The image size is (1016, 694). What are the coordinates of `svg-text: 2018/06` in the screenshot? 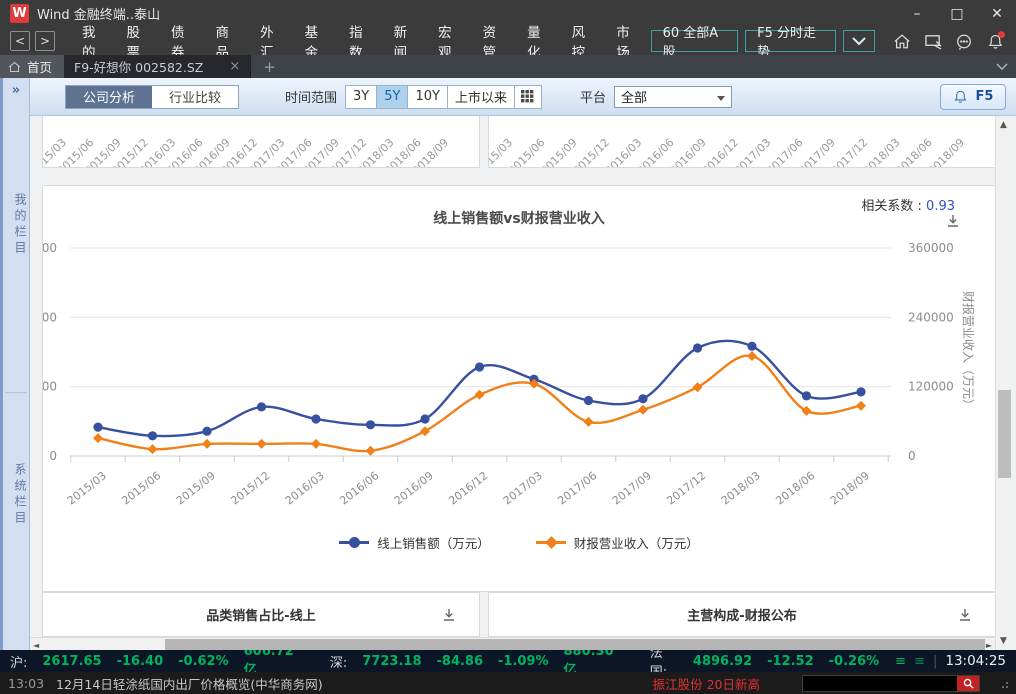 It's located at (795, 488).